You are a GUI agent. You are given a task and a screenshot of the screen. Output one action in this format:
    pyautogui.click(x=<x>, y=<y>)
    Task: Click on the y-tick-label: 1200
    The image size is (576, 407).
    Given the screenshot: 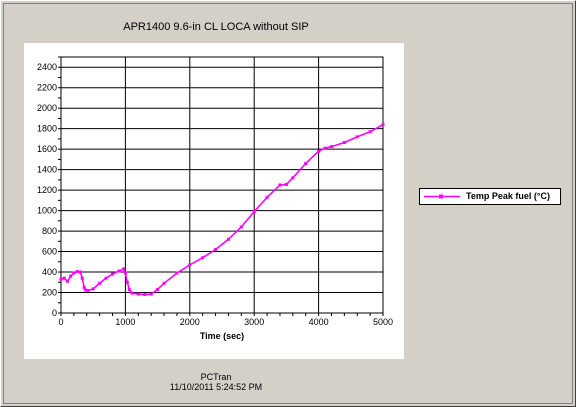 What is the action you would take?
    pyautogui.click(x=47, y=190)
    